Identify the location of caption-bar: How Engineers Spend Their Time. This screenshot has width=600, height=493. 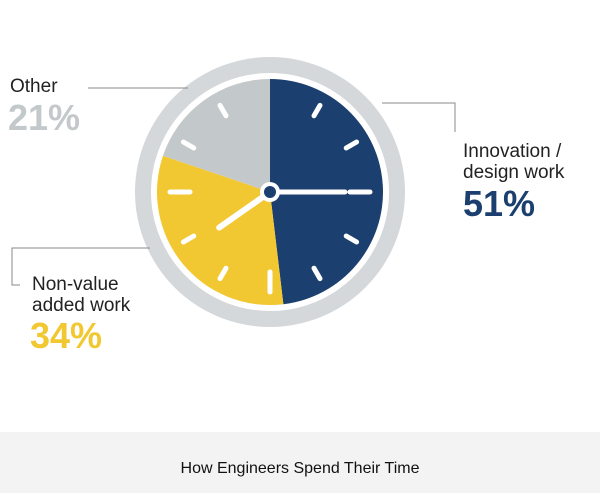
(300, 462).